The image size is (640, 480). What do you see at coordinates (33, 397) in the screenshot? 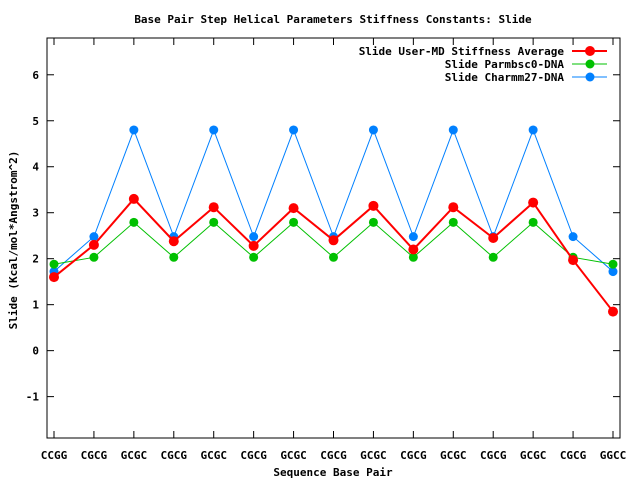
I see `y-tick-label: -1` at bounding box center [33, 397].